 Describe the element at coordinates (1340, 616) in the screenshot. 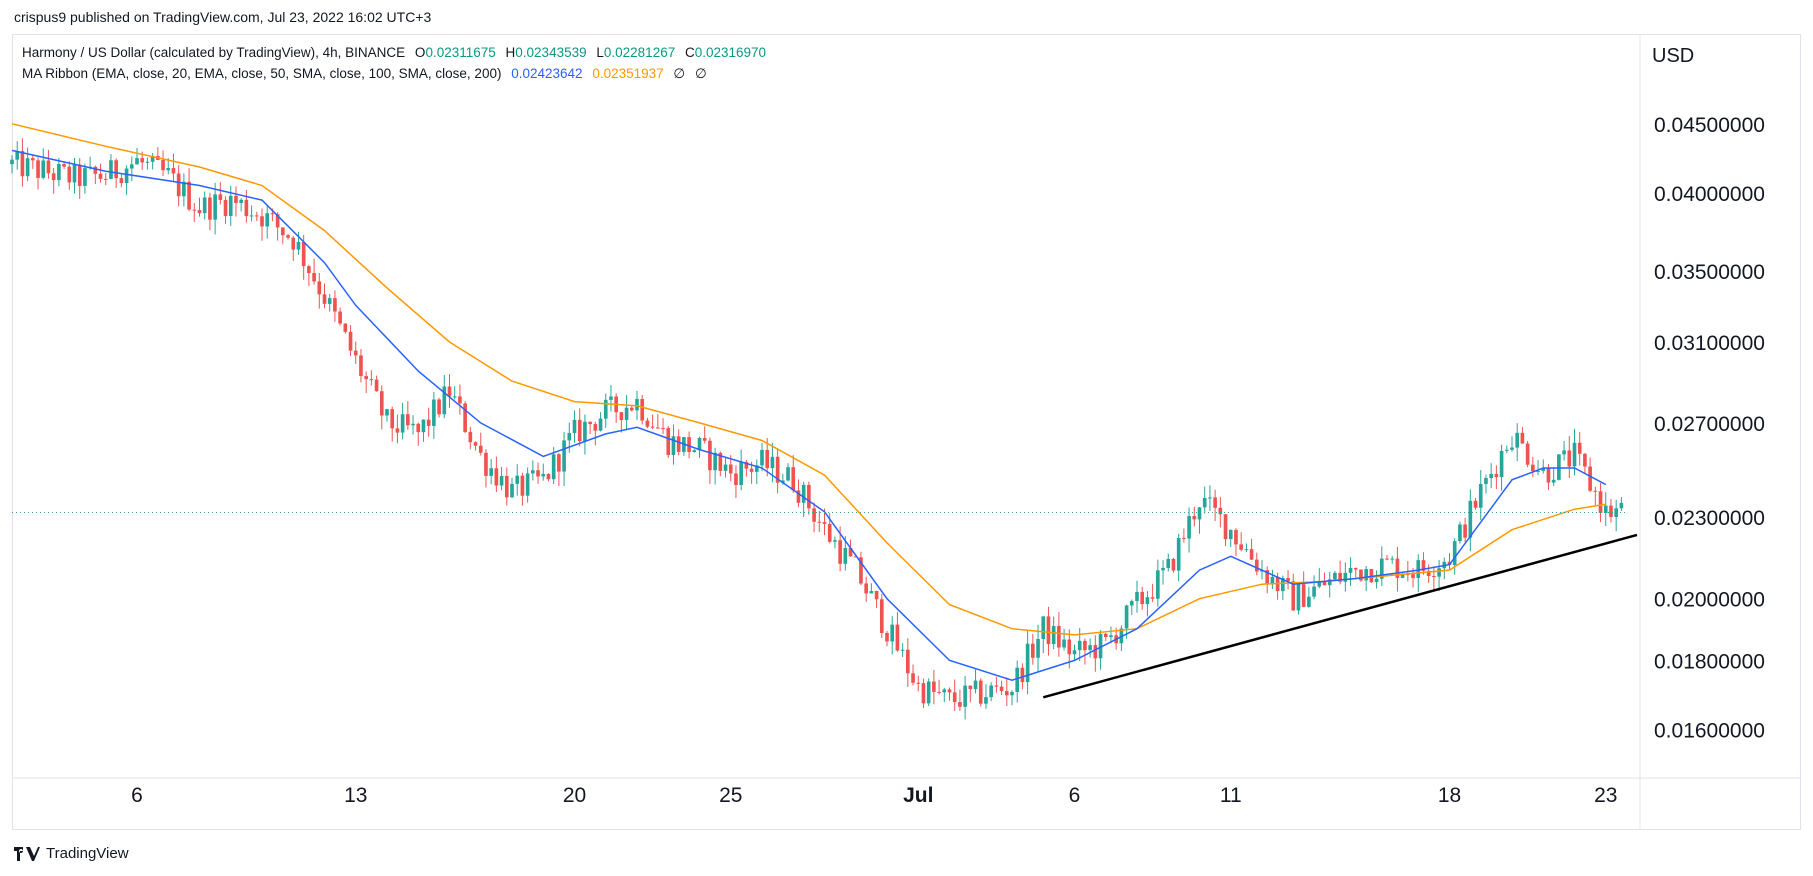

I see `ascending-trendline` at that location.